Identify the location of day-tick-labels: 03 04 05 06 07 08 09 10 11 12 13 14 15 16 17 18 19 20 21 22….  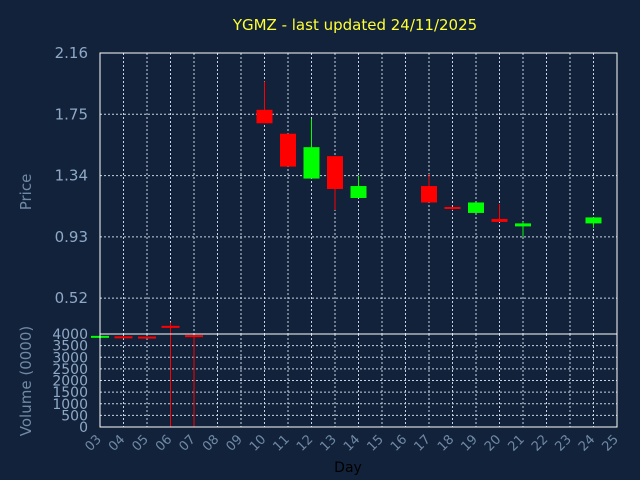
(352, 443).